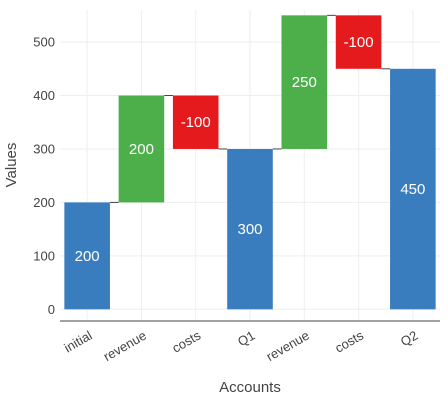 This screenshot has width=448, height=400. Describe the element at coordinates (44, 95) in the screenshot. I see `y-tick-label: 400` at that location.